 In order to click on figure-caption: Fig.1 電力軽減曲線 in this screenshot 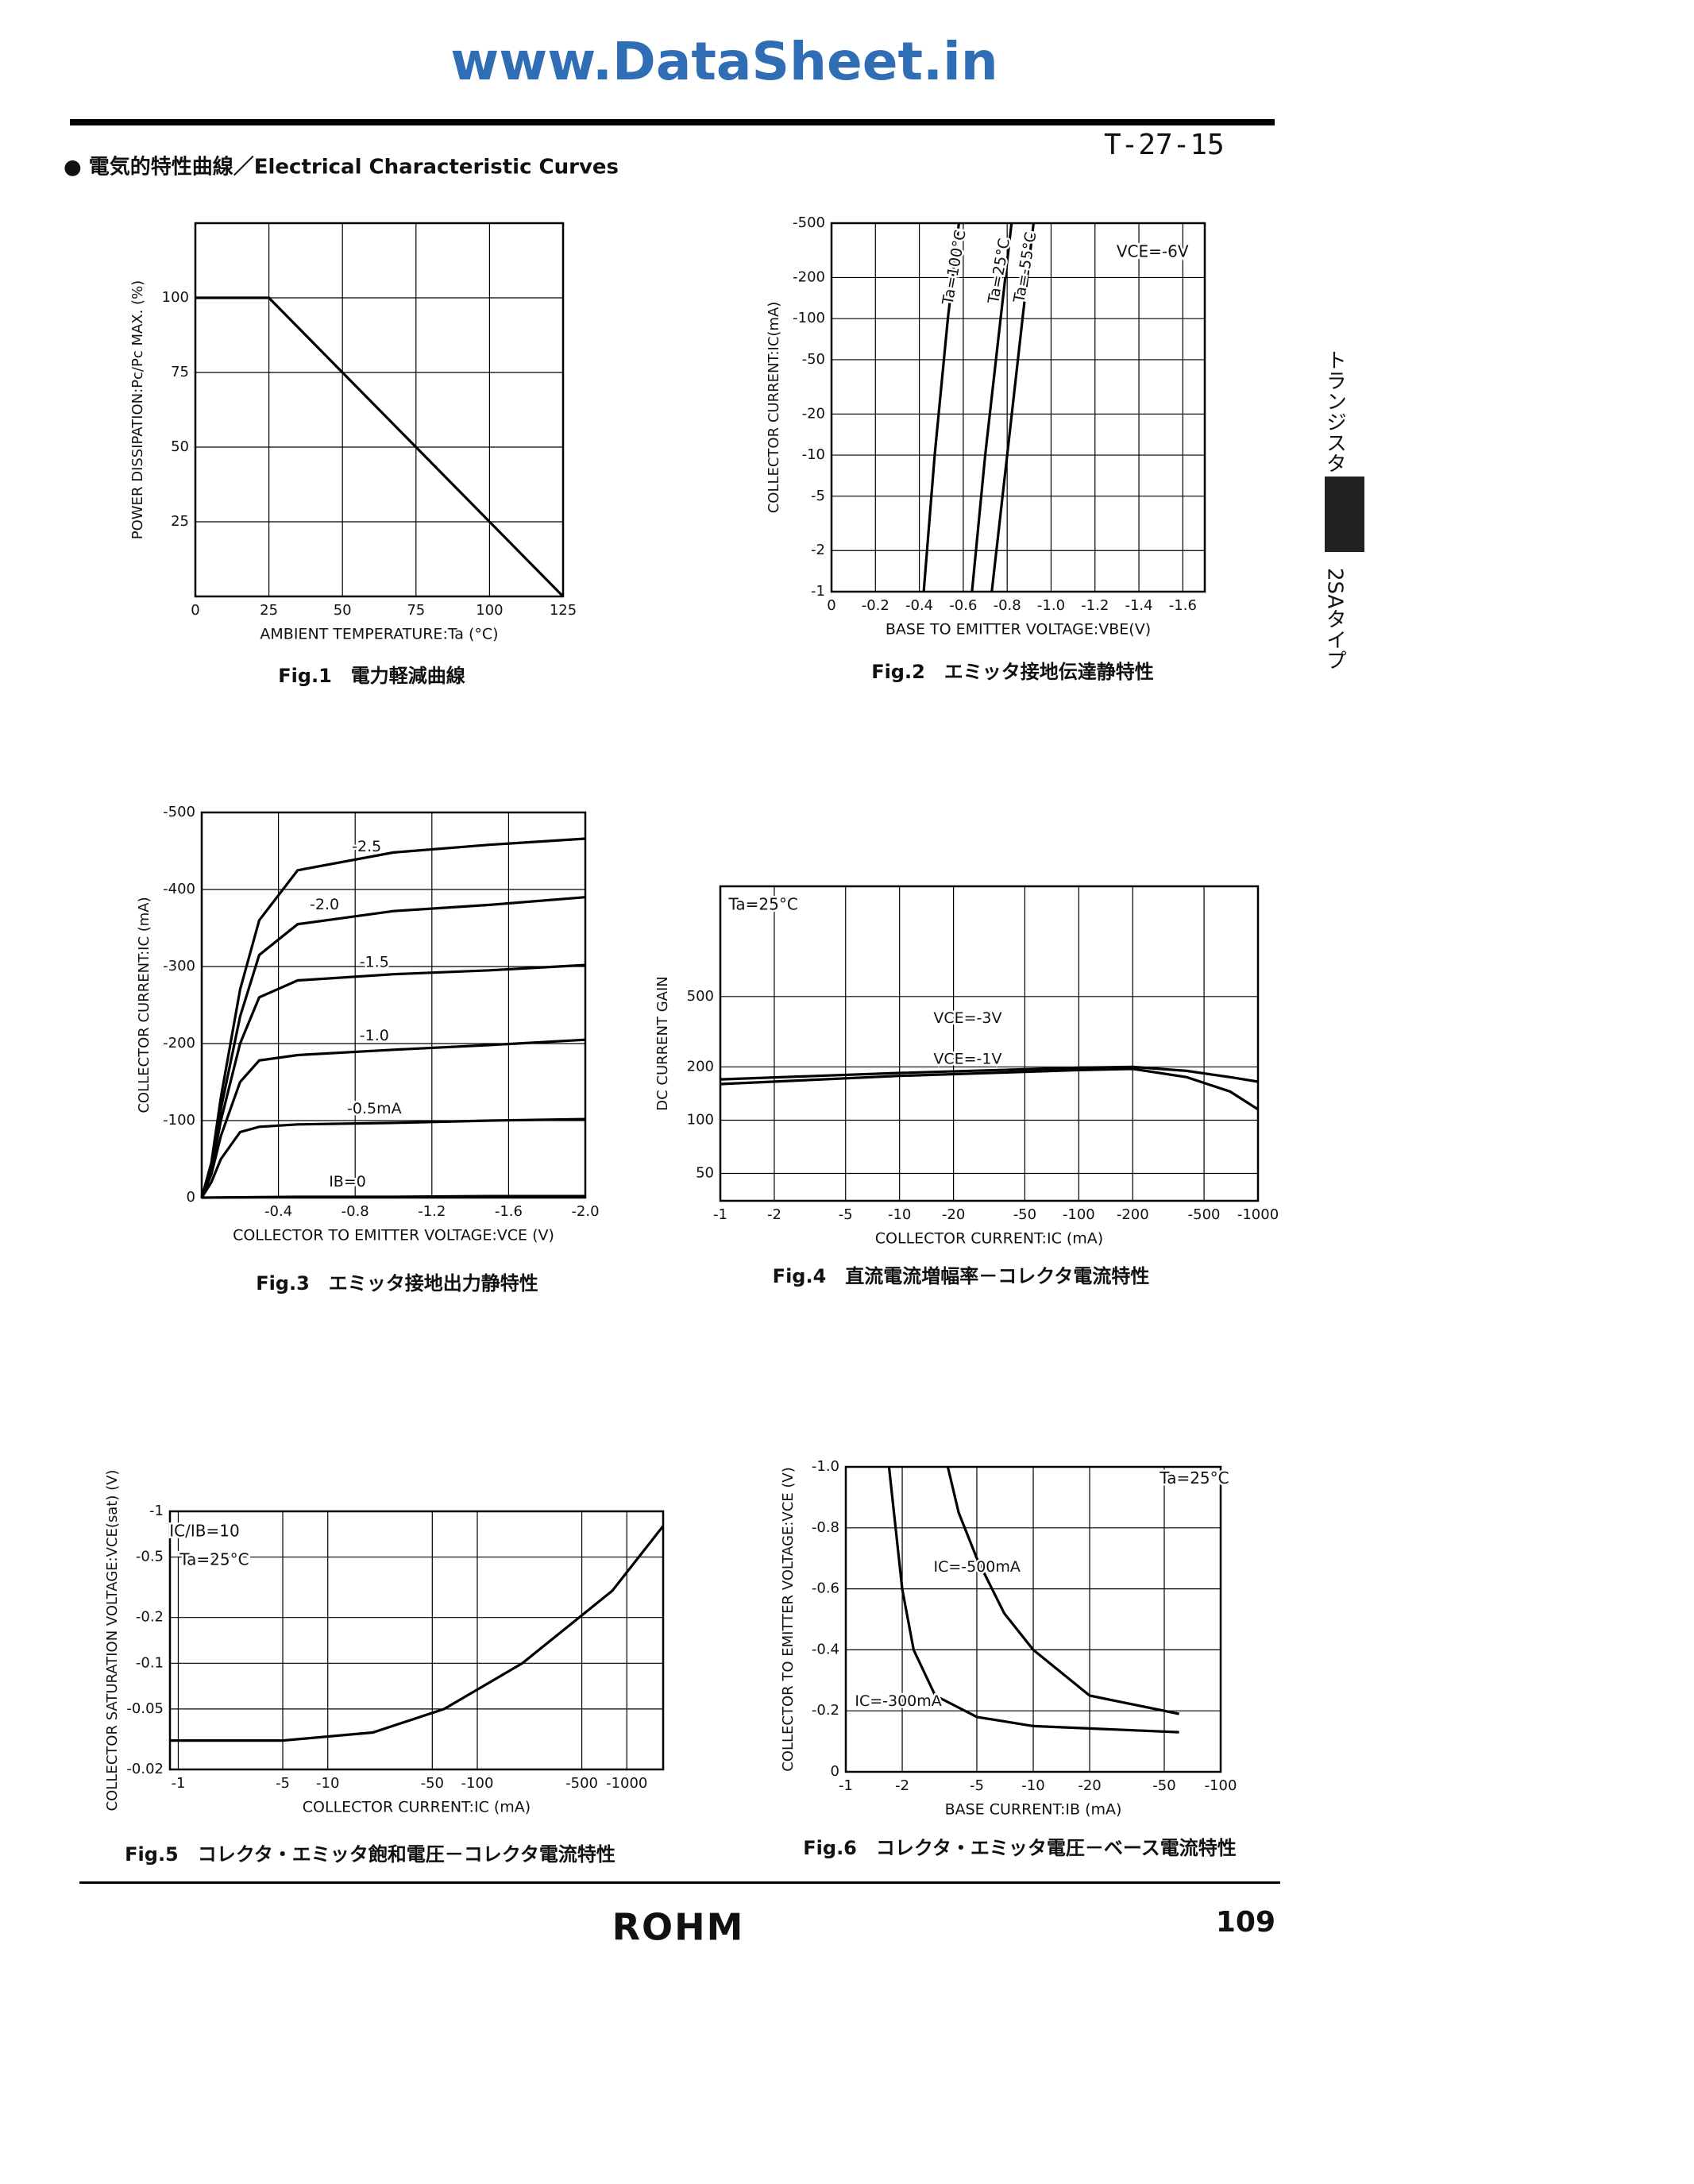, I will do `click(371, 676)`.